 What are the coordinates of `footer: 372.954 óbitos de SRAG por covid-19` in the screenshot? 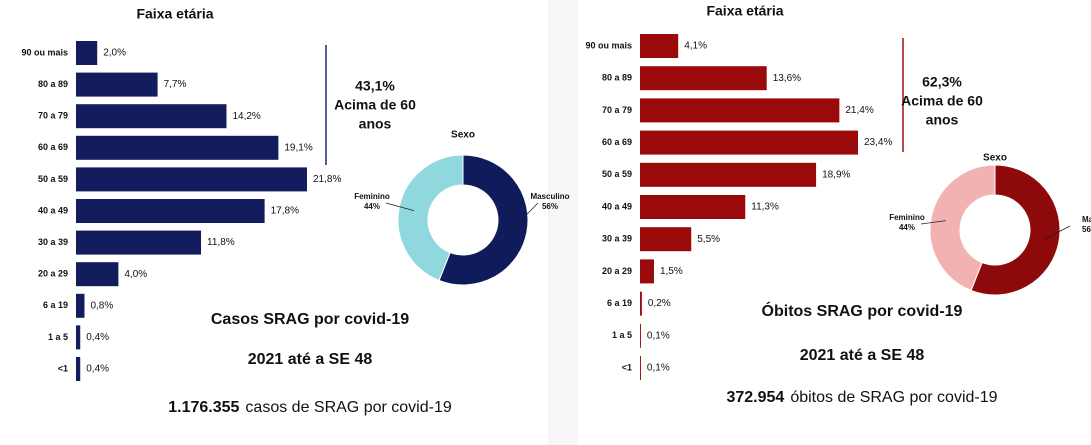 It's located at (861, 397).